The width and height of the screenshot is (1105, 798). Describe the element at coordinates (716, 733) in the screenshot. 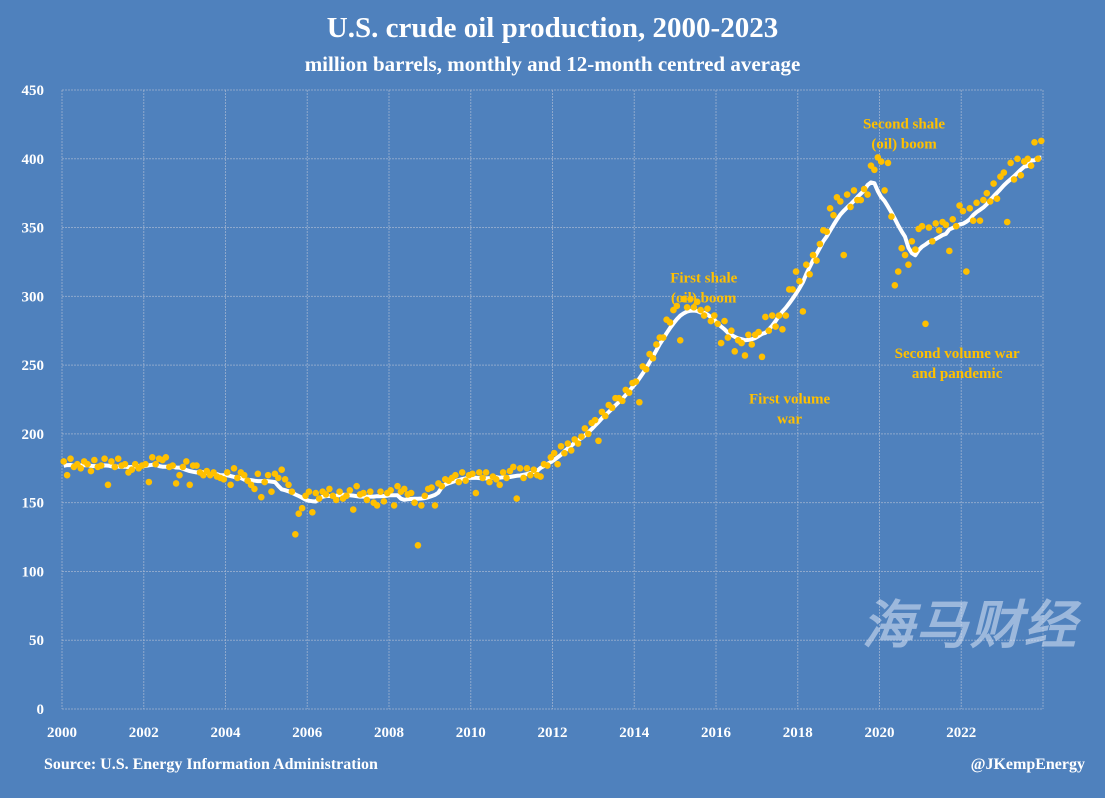

I see `x-tick-label: 2016` at that location.